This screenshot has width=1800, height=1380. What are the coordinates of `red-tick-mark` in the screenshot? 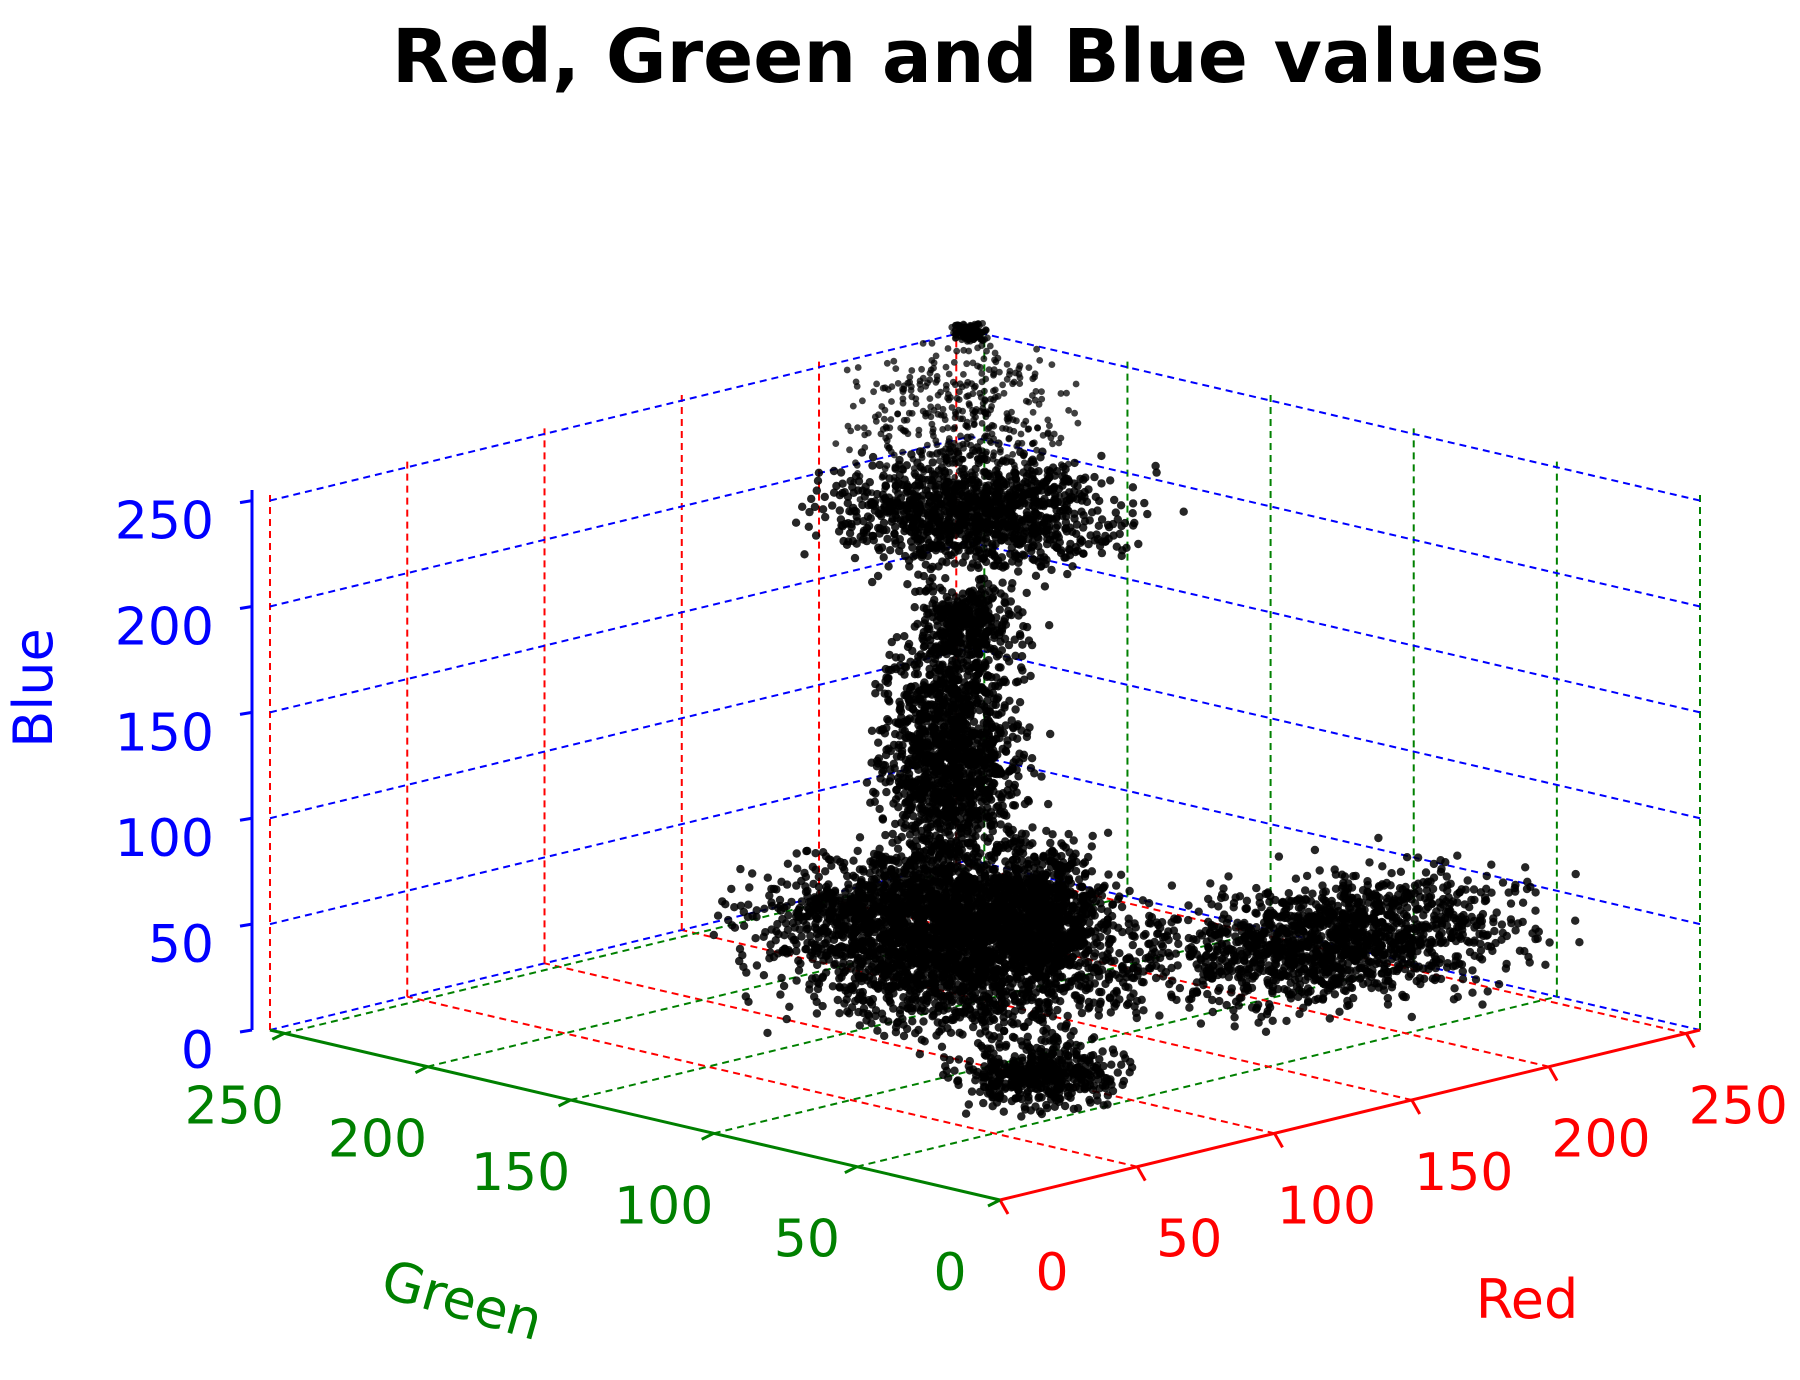 It's located at (1553, 1073).